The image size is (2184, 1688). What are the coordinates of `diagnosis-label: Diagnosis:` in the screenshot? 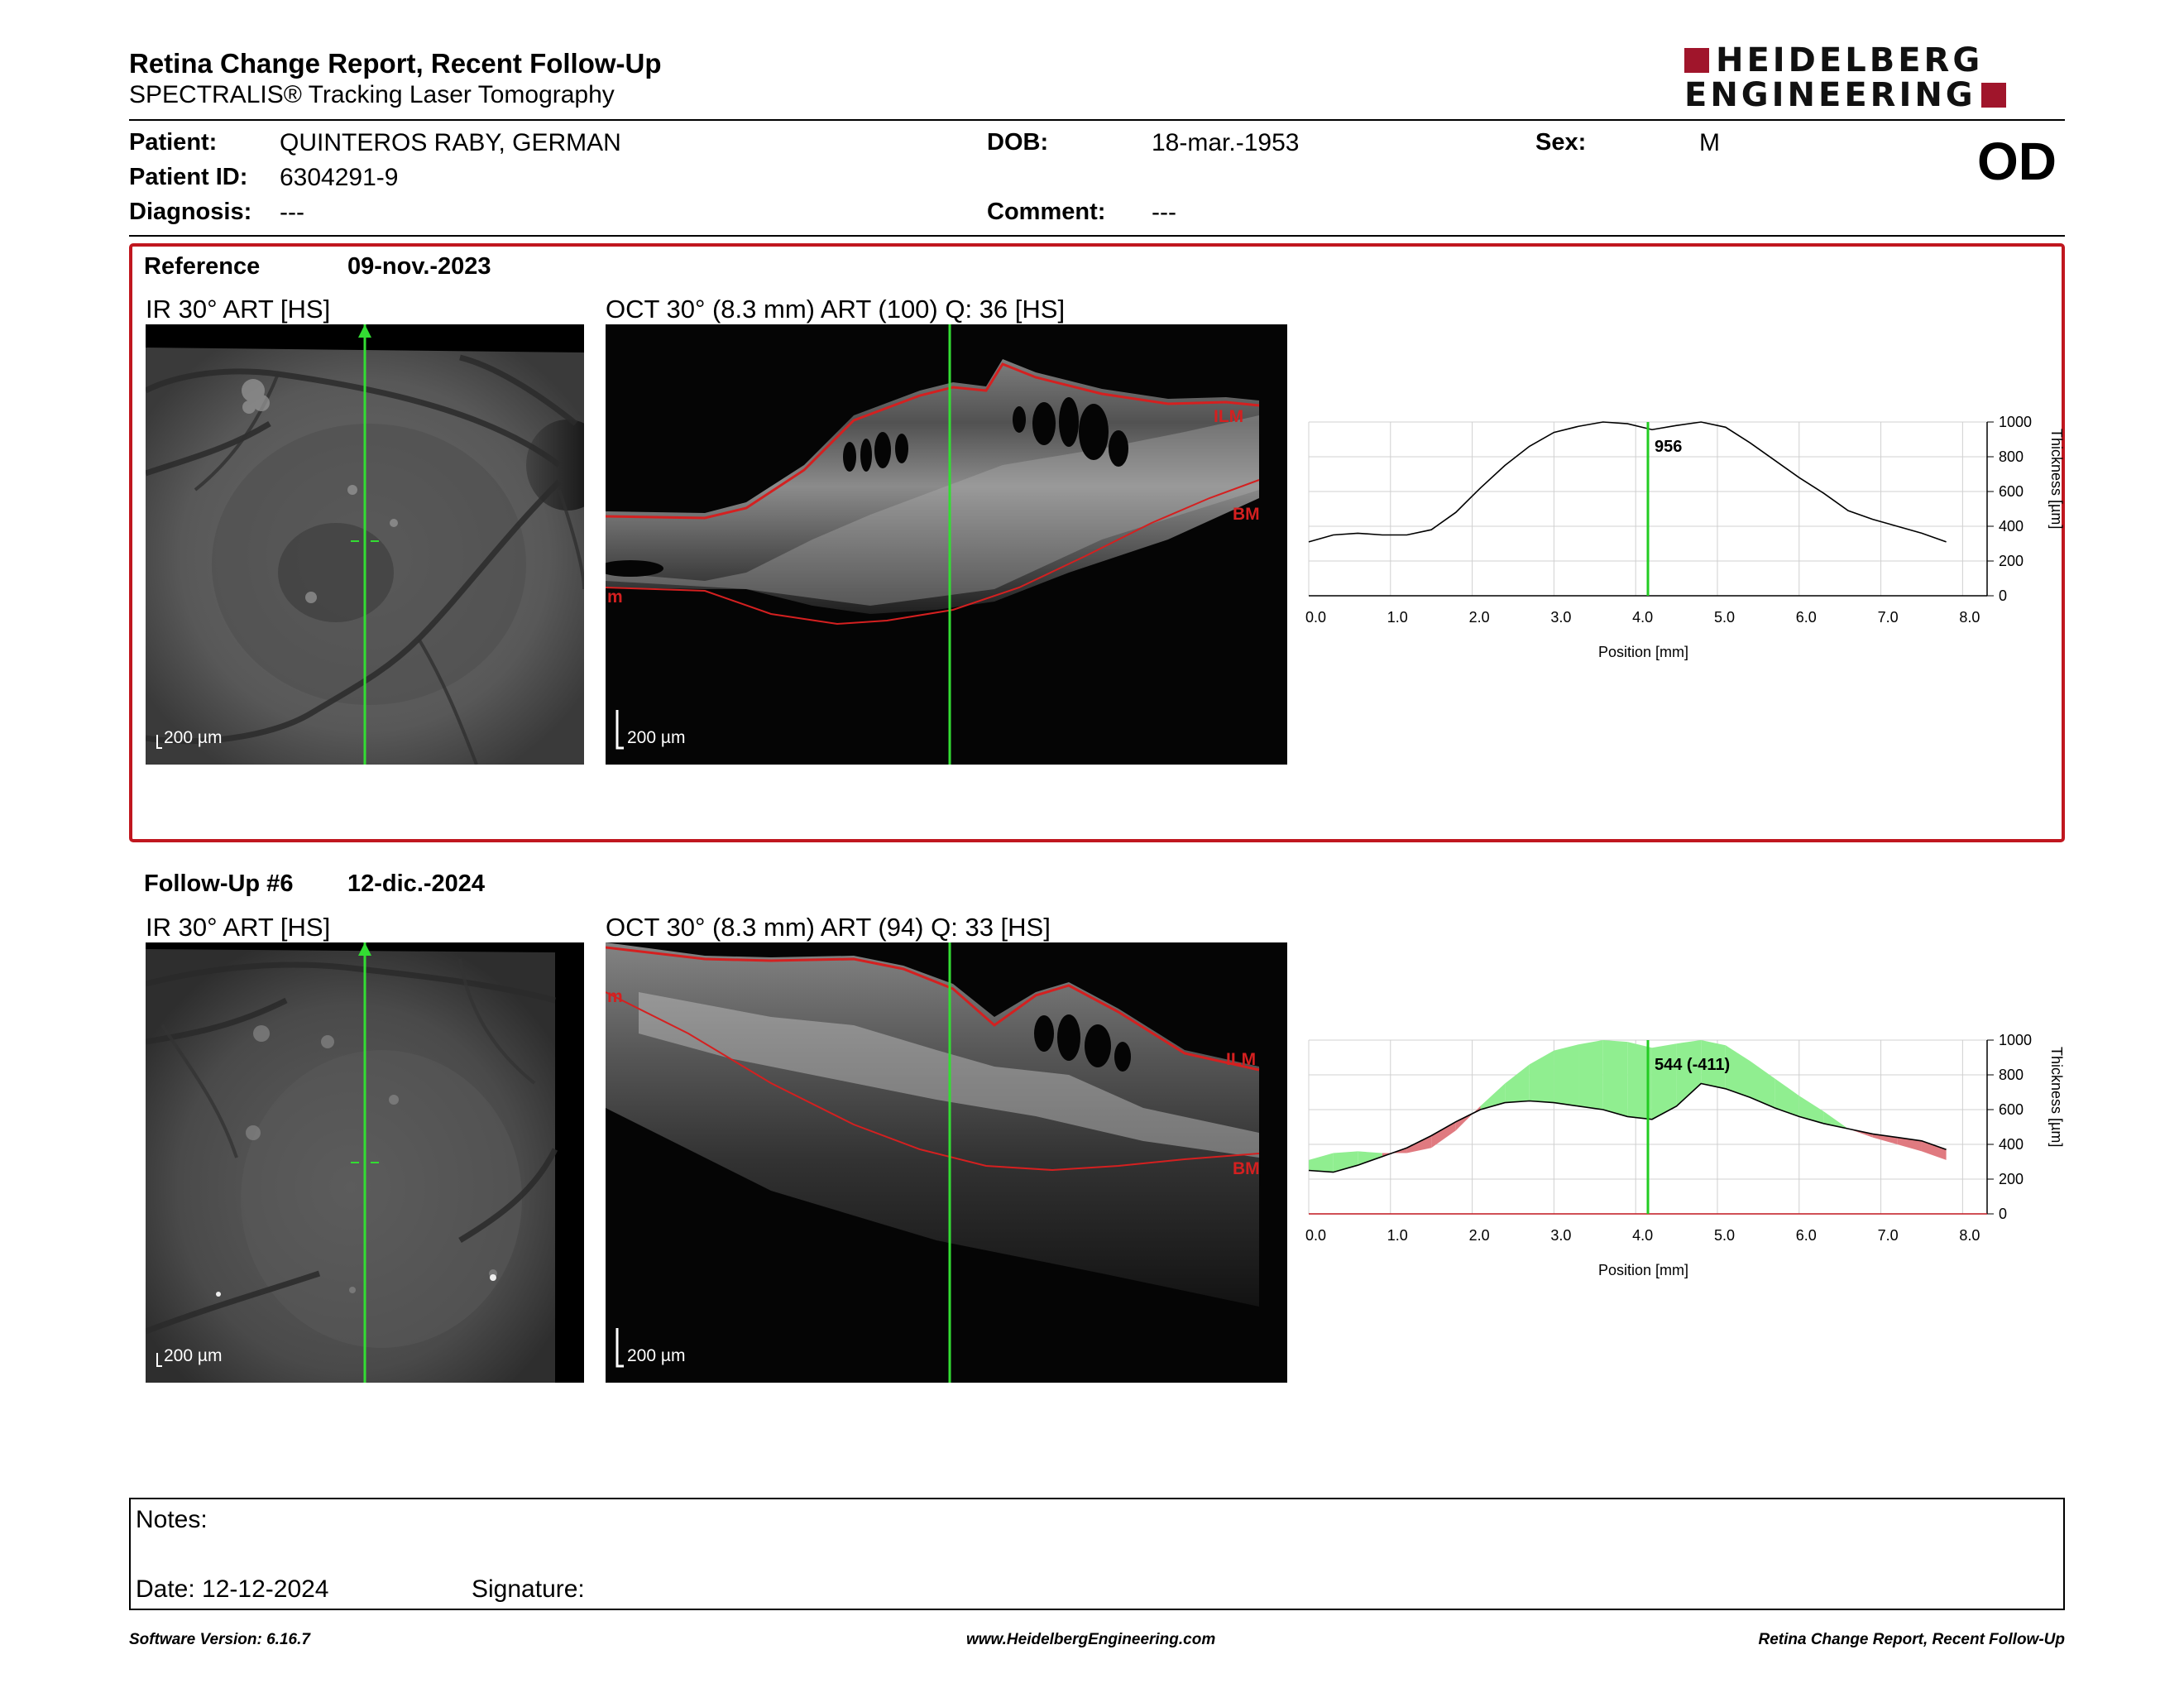 It's located at (190, 212).